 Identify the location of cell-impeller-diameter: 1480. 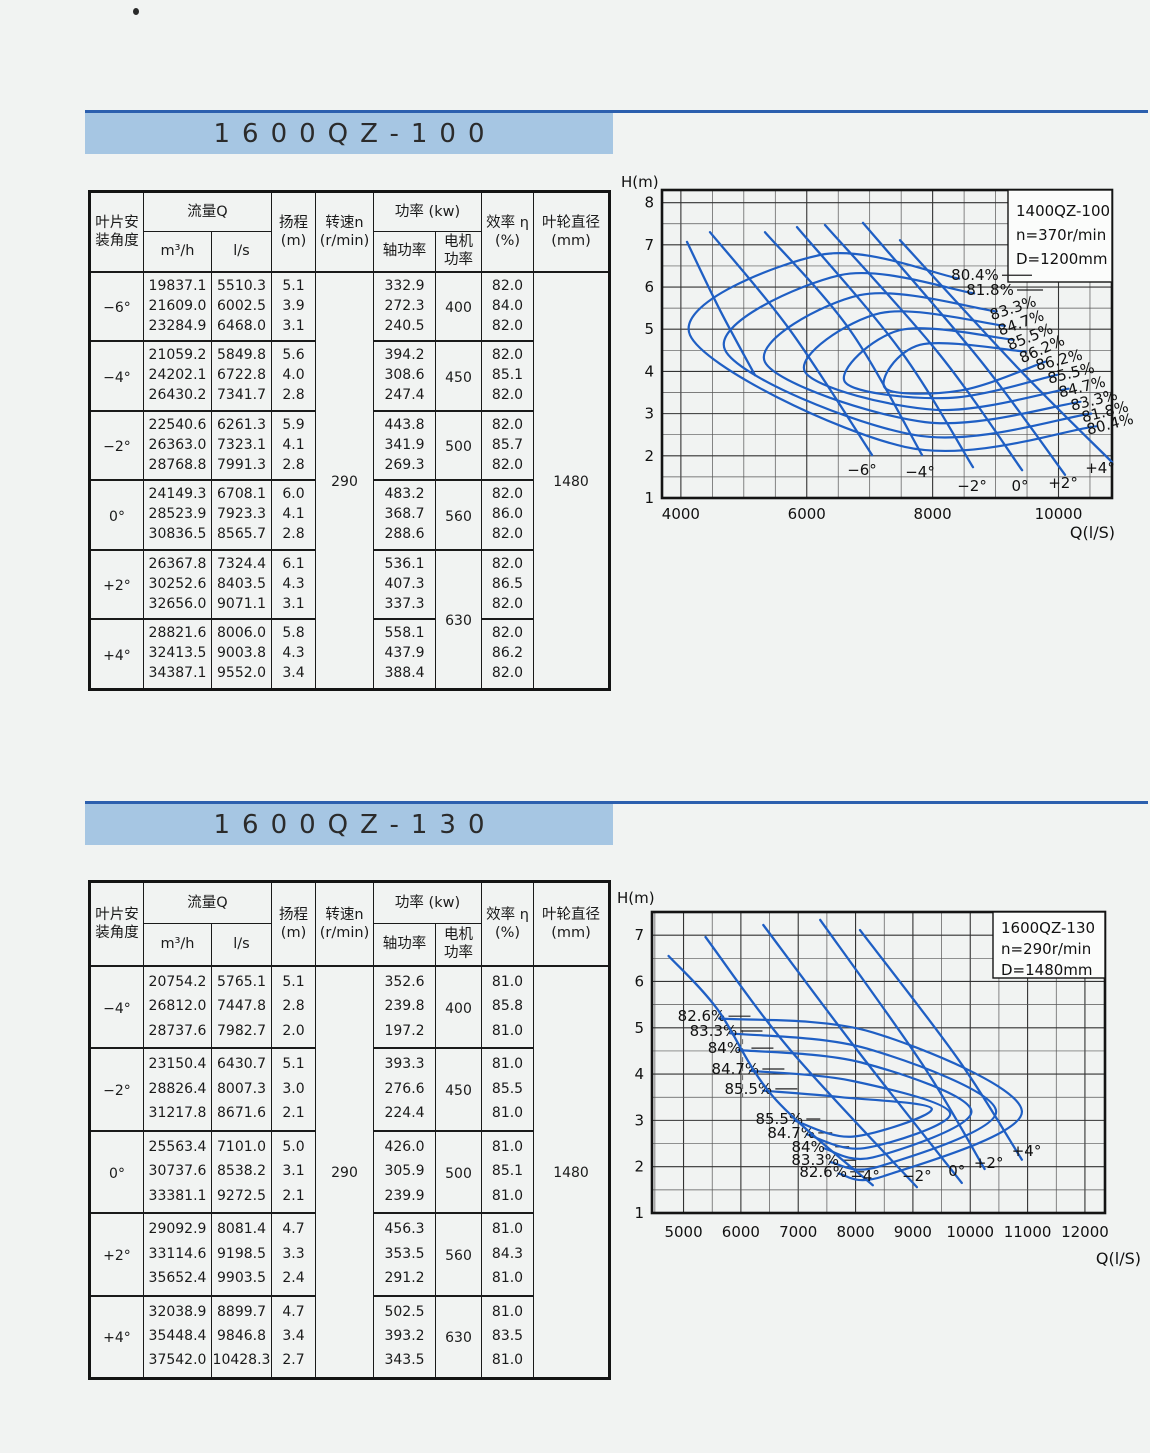
(572, 1171).